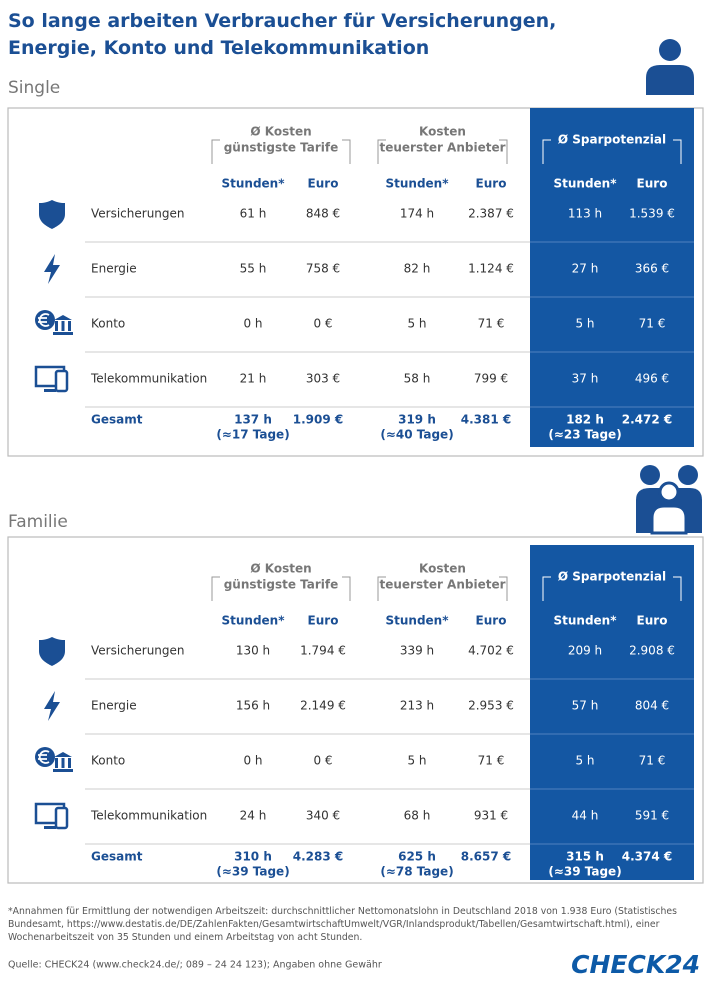 This screenshot has height=992, width=710. What do you see at coordinates (669, 519) in the screenshot?
I see `family-icon-child` at bounding box center [669, 519].